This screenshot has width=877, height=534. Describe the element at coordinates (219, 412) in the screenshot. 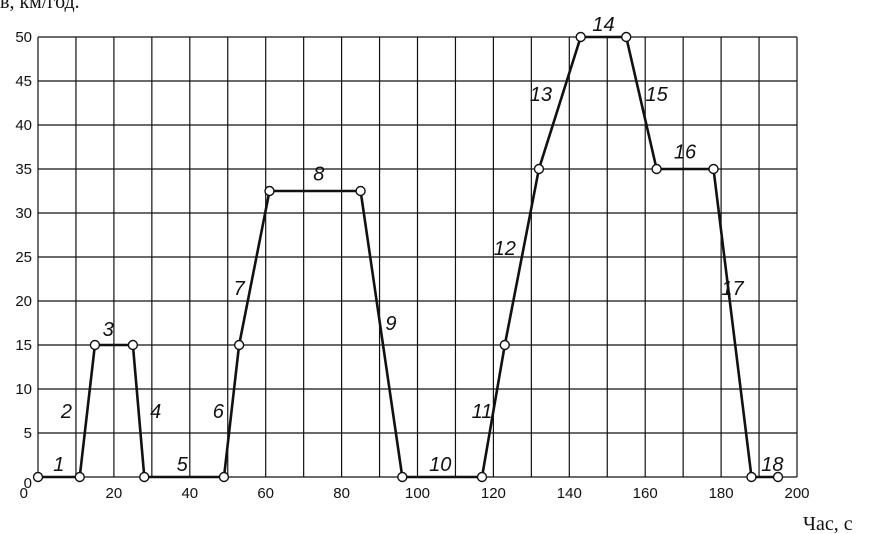

I see `segment-label: 6` at that location.